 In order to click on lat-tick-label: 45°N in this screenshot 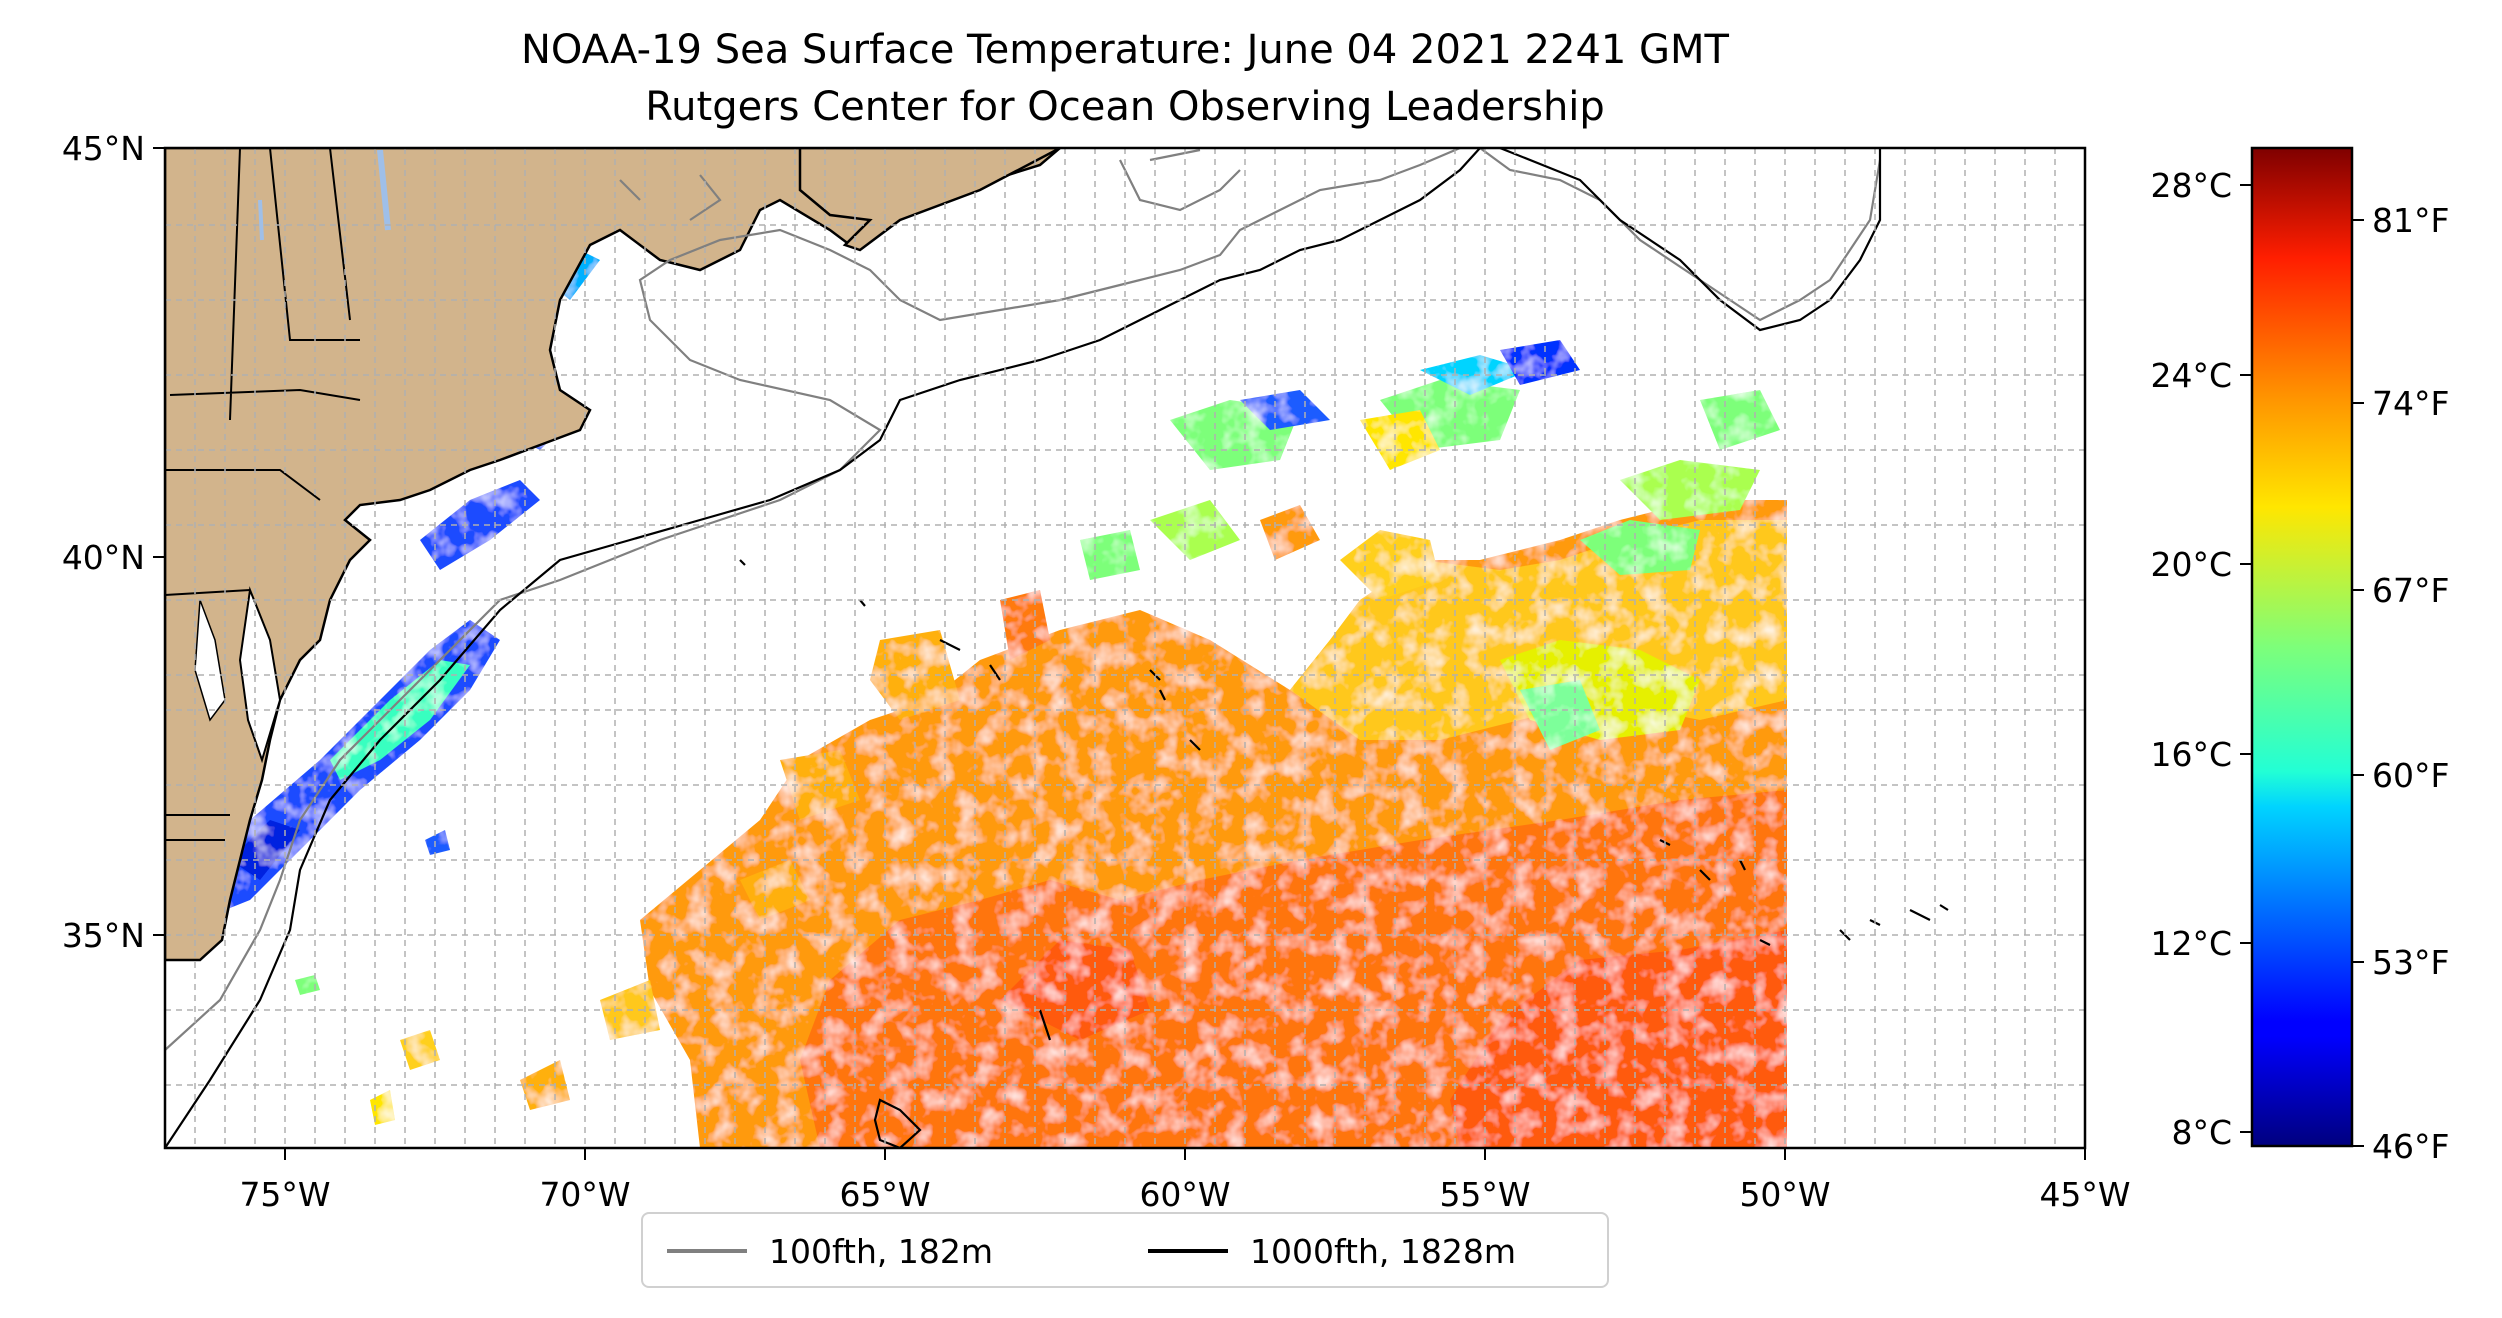, I will do `click(103, 148)`.